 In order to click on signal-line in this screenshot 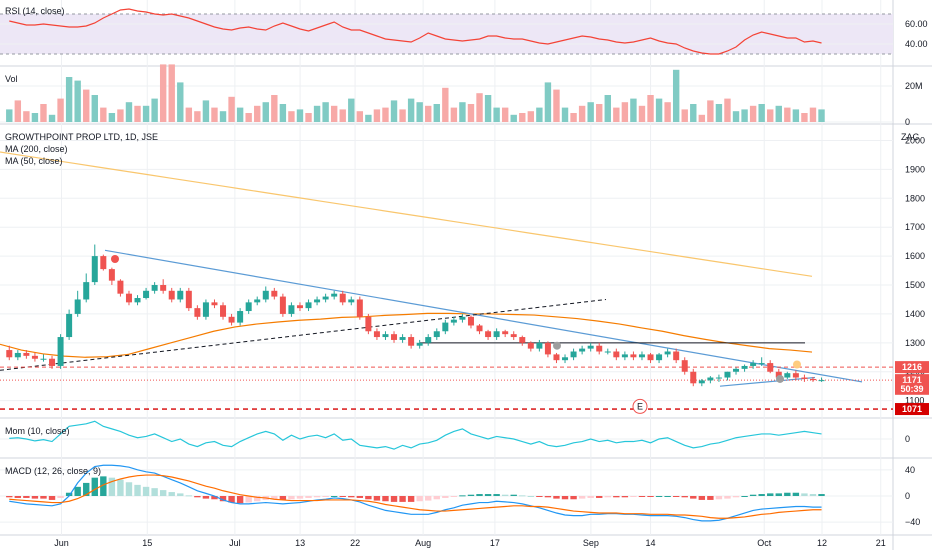, I will do `click(415, 496)`.